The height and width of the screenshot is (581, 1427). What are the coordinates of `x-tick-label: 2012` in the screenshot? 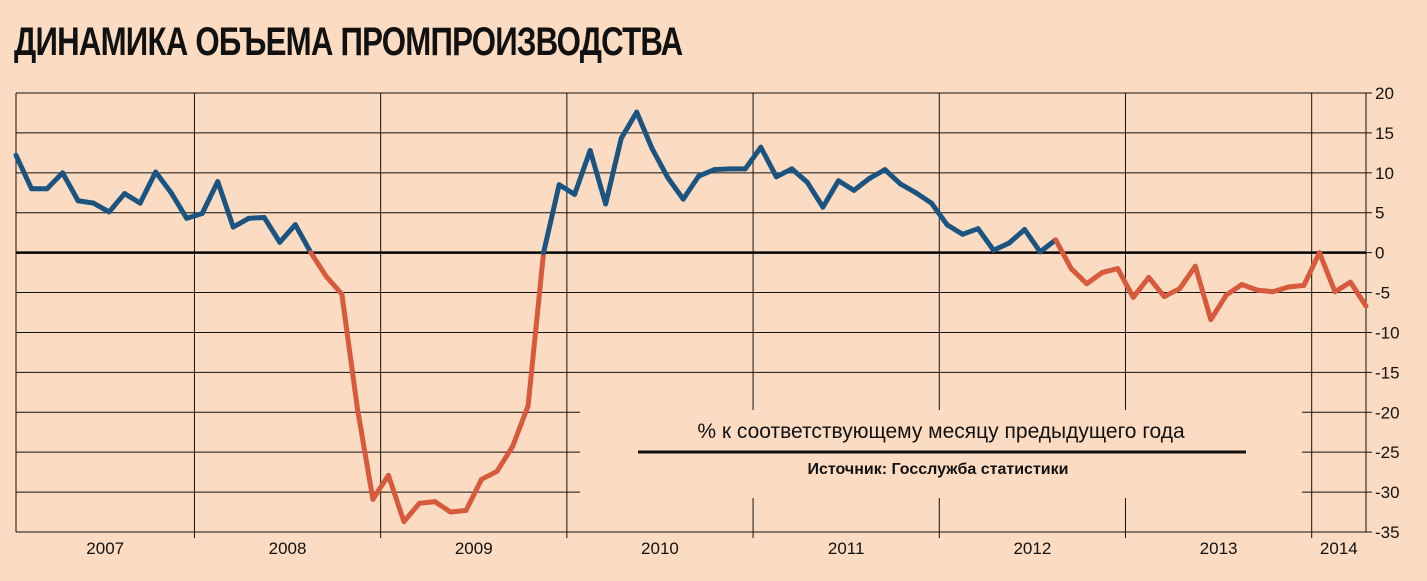 It's located at (1032, 548).